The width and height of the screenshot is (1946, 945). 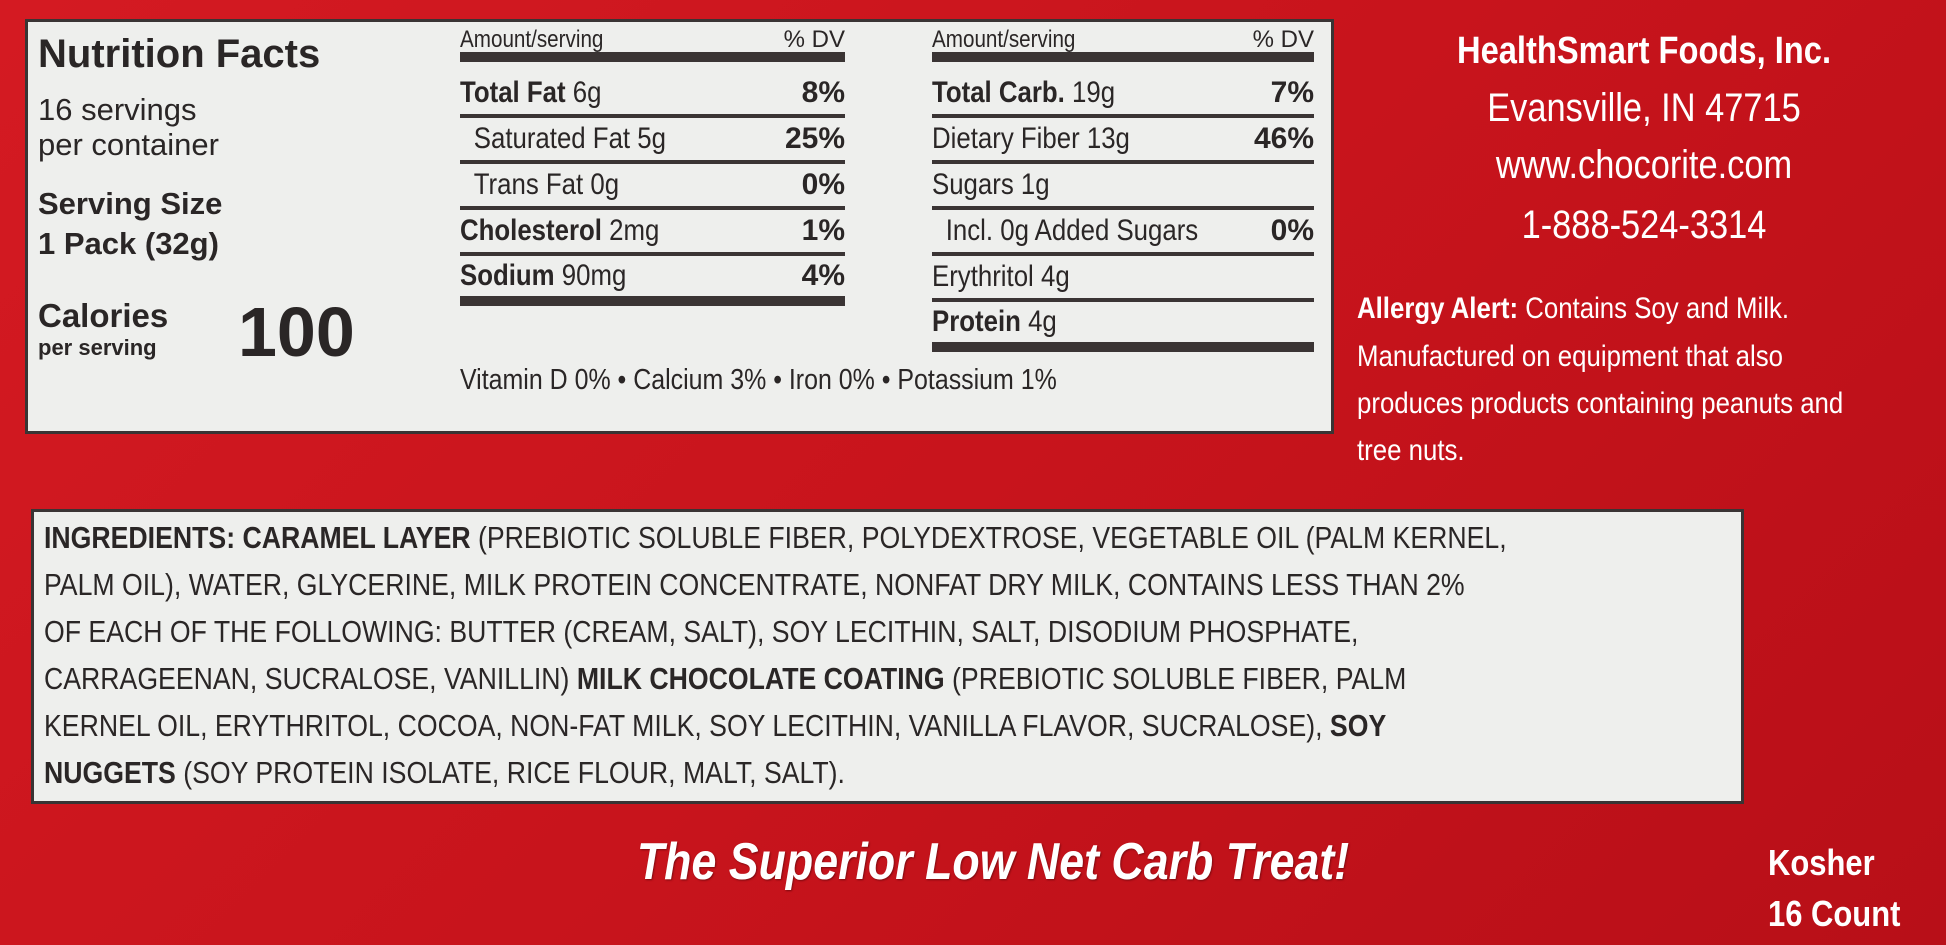 I want to click on nutrient-amount: 13g, so click(x=1108, y=138).